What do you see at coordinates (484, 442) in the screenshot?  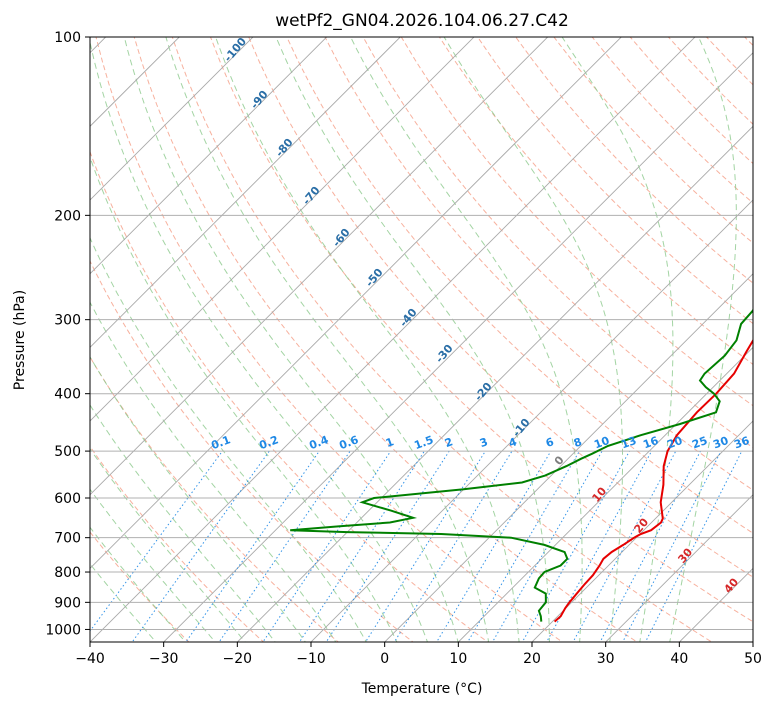 I see `mixing-ratio-label: 3` at bounding box center [484, 442].